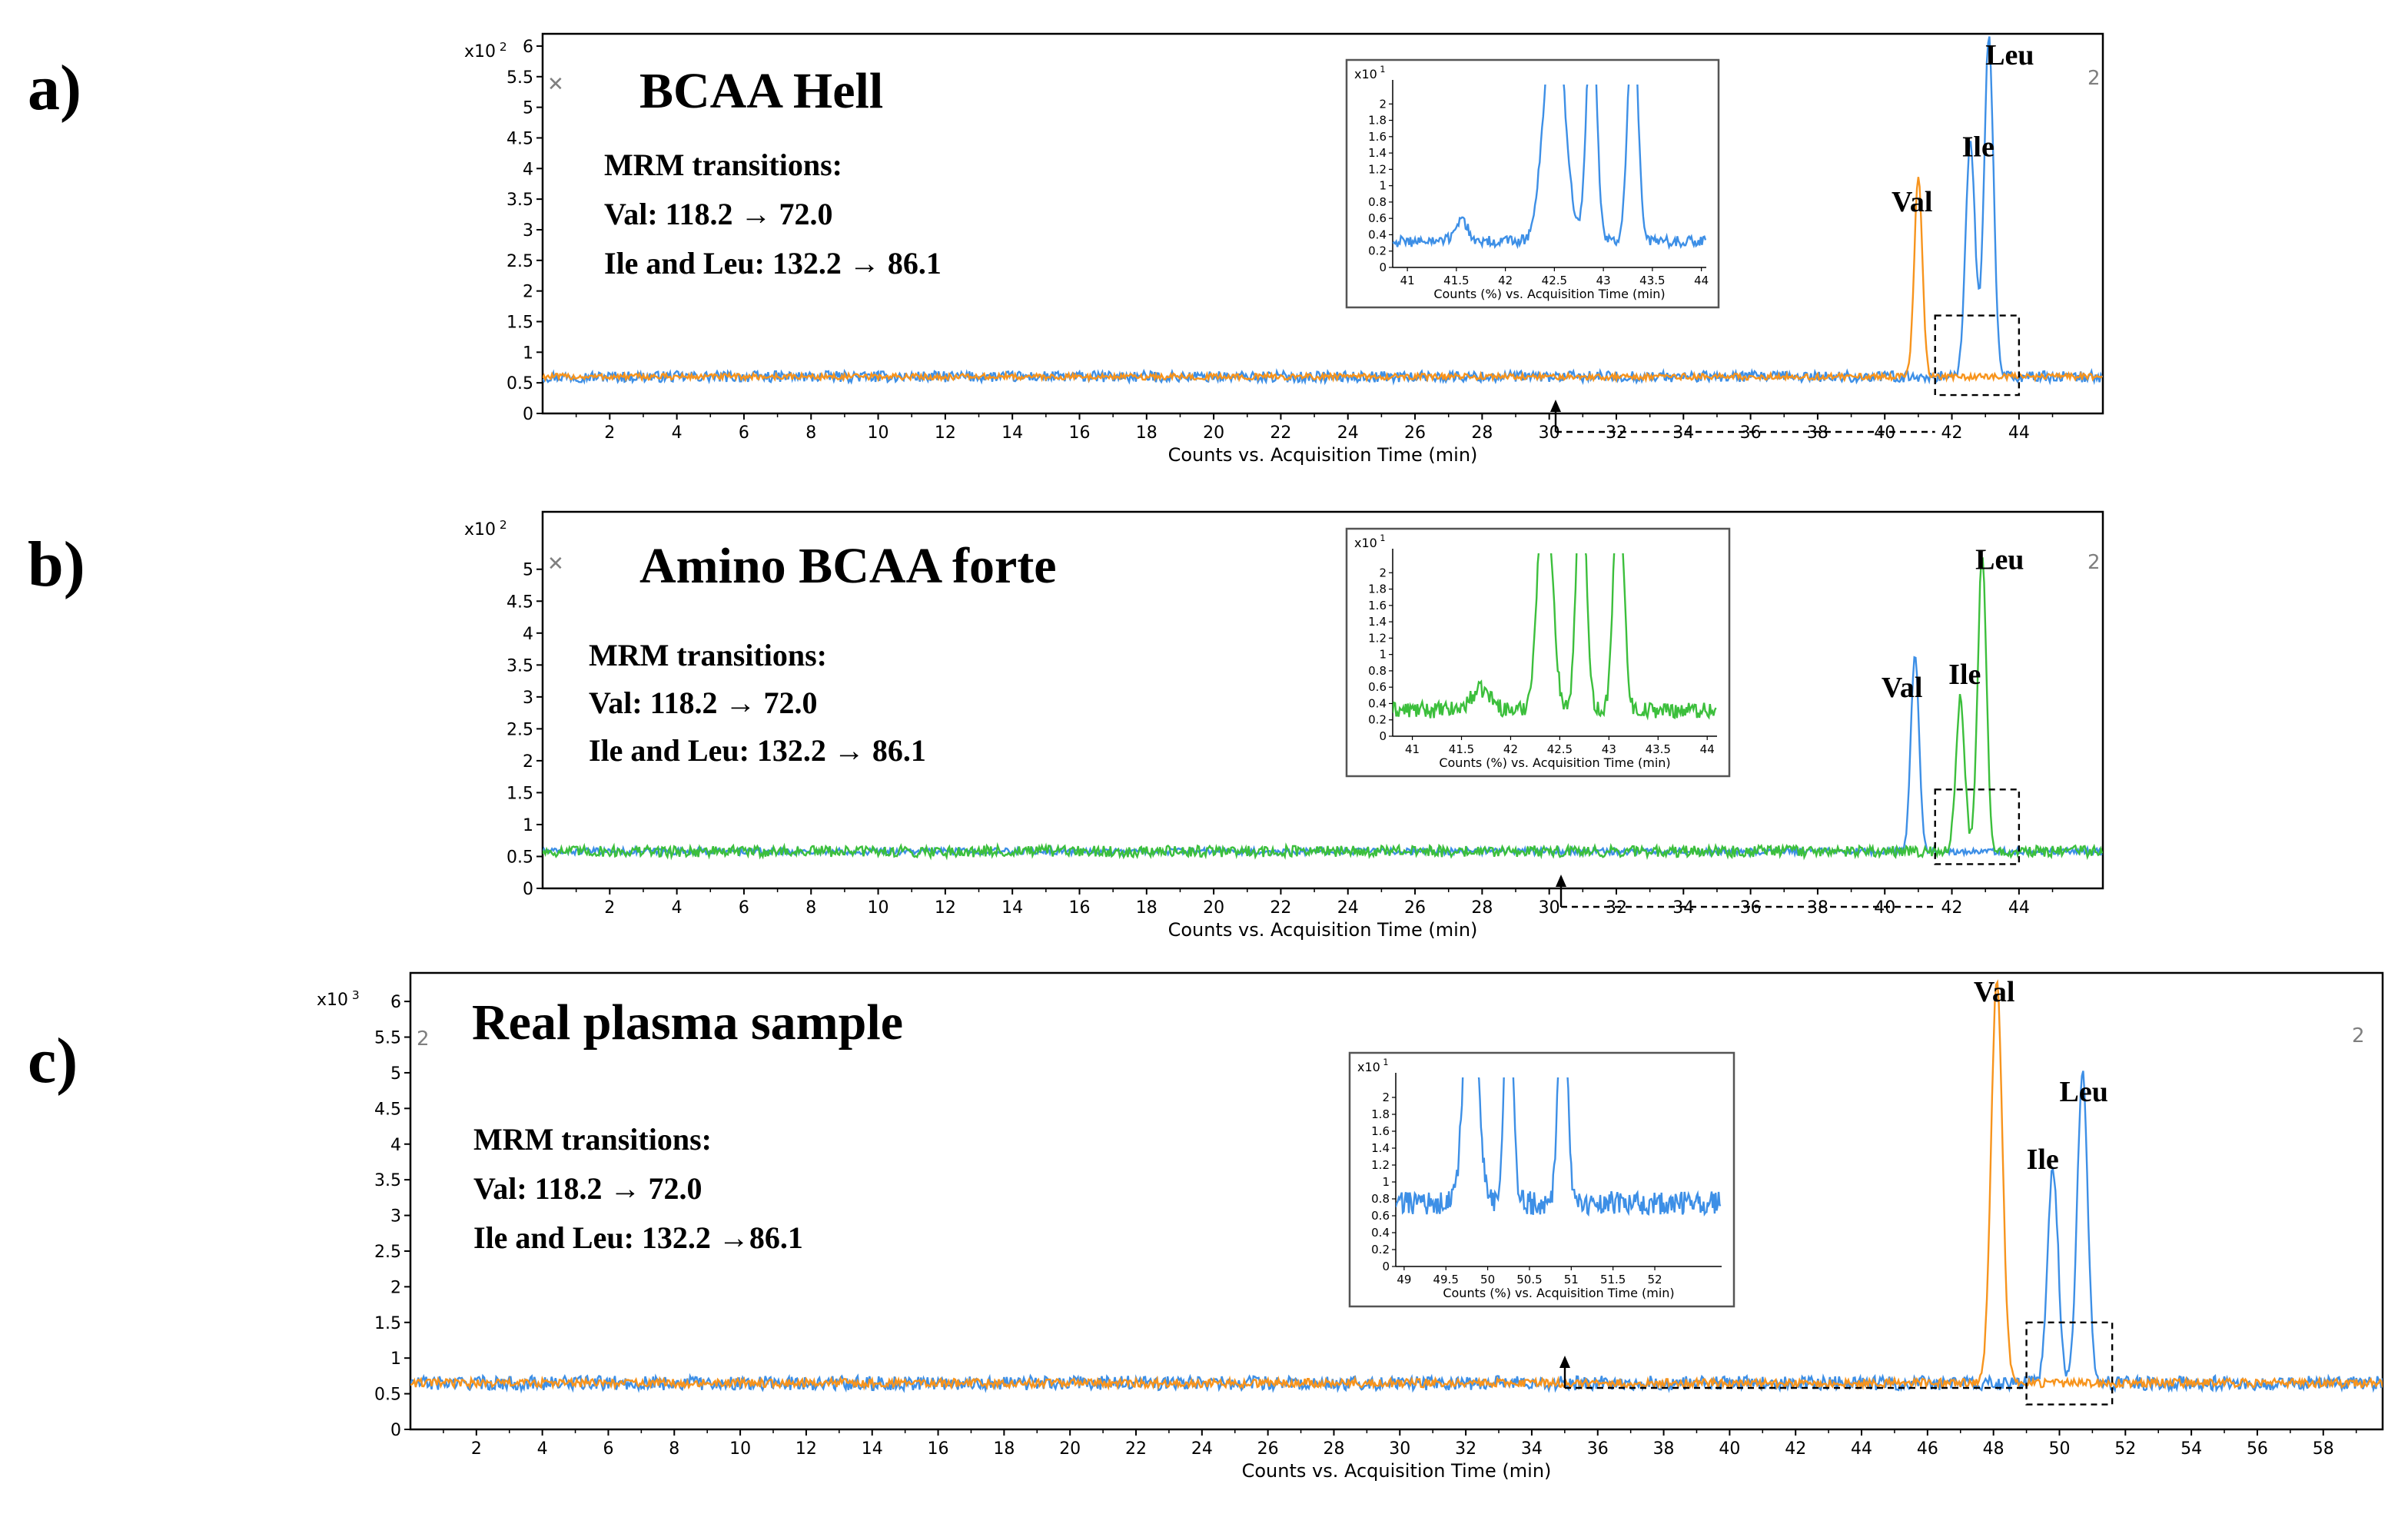  I want to click on y-tick-label: 3.5, so click(520, 201).